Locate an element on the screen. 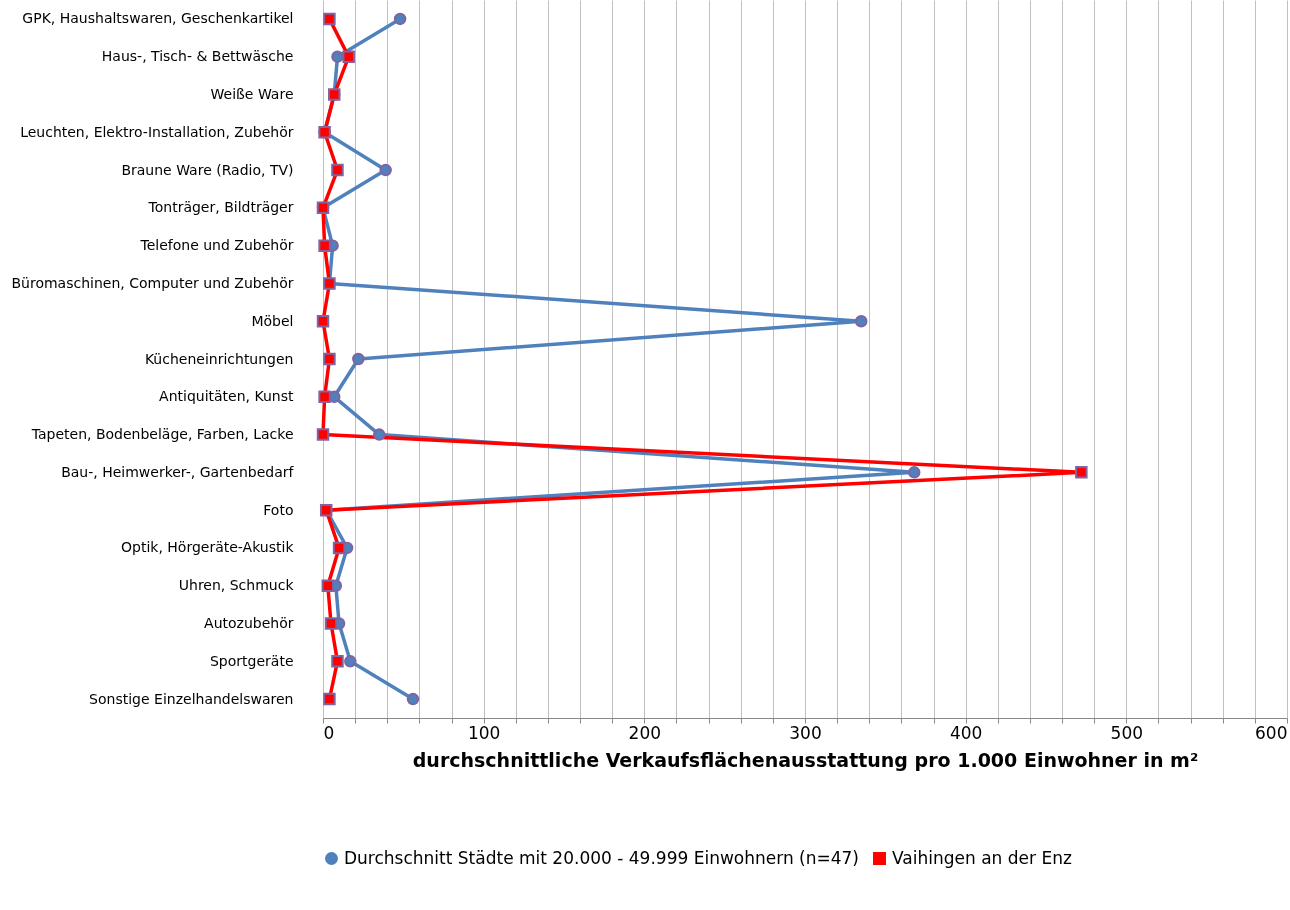 This screenshot has width=1290, height=910. y-tick-label: Büromaschinen, Computer und Zubehör is located at coordinates (152, 282).